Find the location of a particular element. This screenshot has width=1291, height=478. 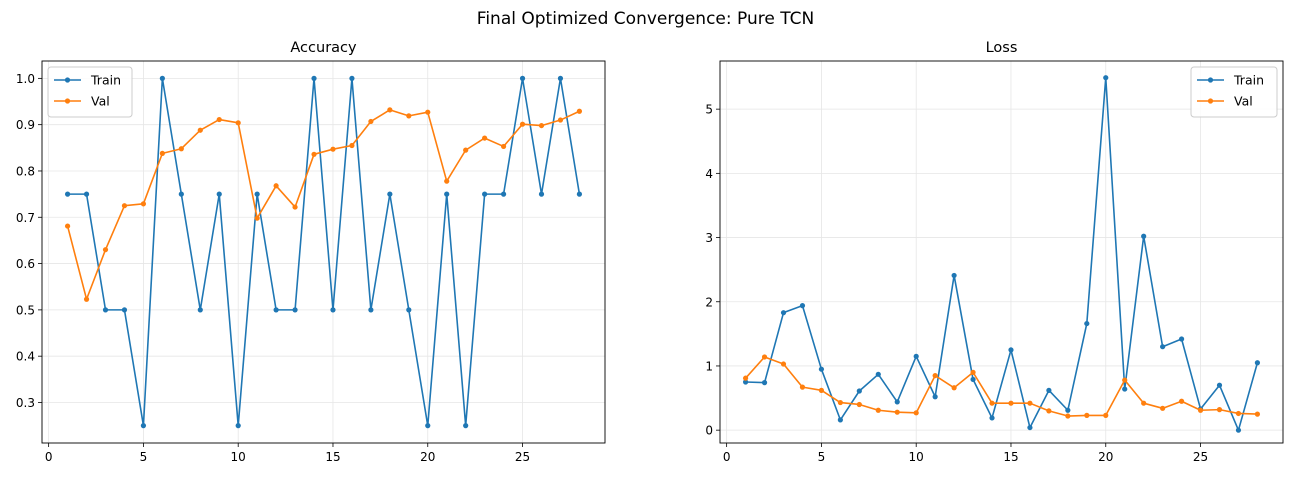

chart-title: Accuracy is located at coordinates (323, 48).